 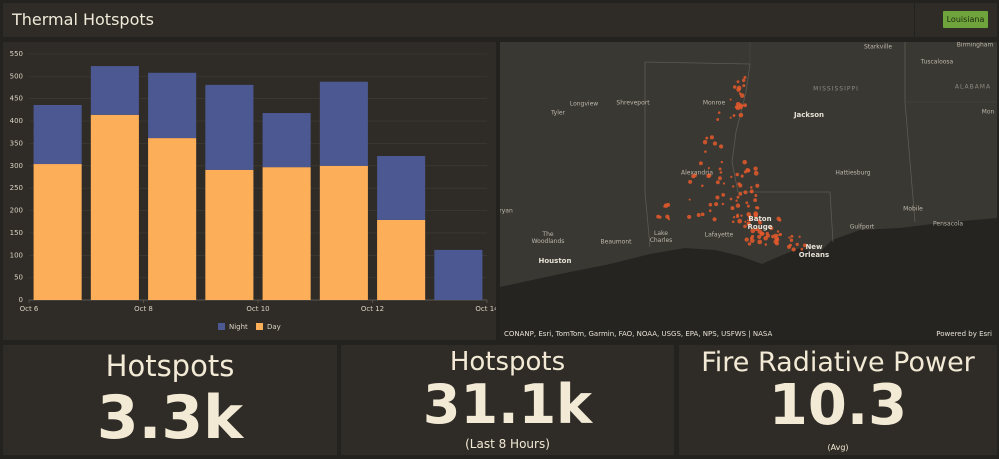 What do you see at coordinates (862, 227) in the screenshot?
I see `map-label: Gulfport` at bounding box center [862, 227].